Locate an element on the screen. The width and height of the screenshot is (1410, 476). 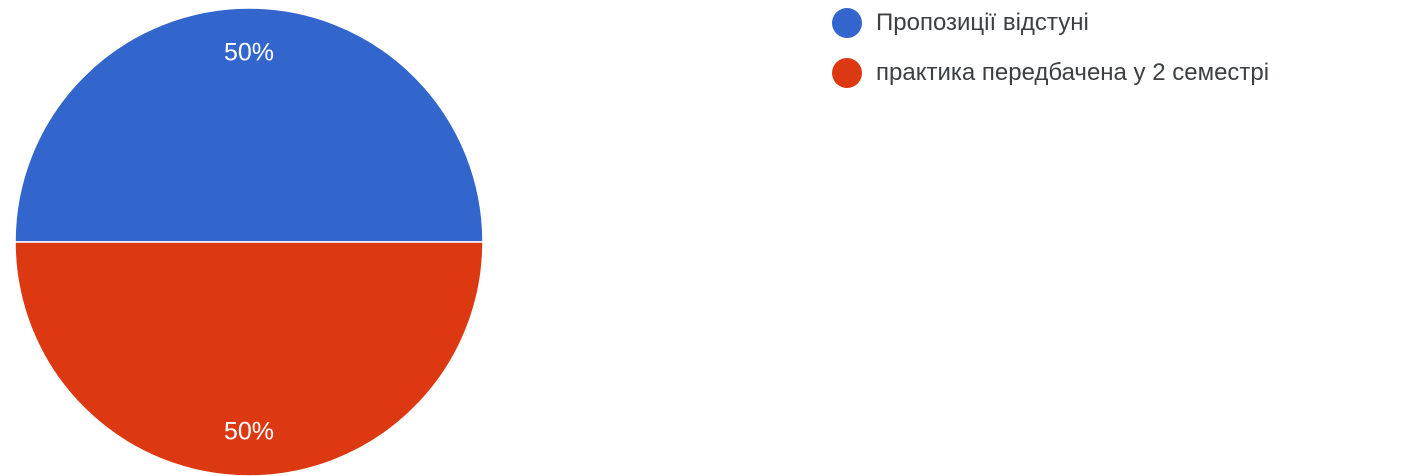
legend-item-practice: практика передбачена у 2 семестрі is located at coordinates (1050, 73).